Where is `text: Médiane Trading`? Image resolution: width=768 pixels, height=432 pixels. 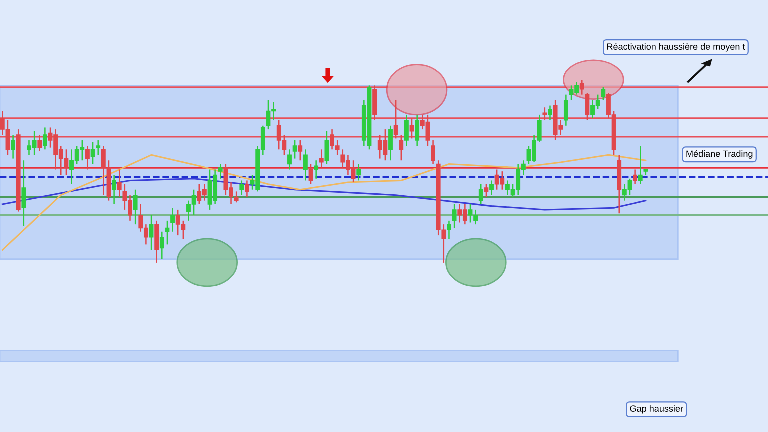 text: Médiane Trading is located at coordinates (719, 154).